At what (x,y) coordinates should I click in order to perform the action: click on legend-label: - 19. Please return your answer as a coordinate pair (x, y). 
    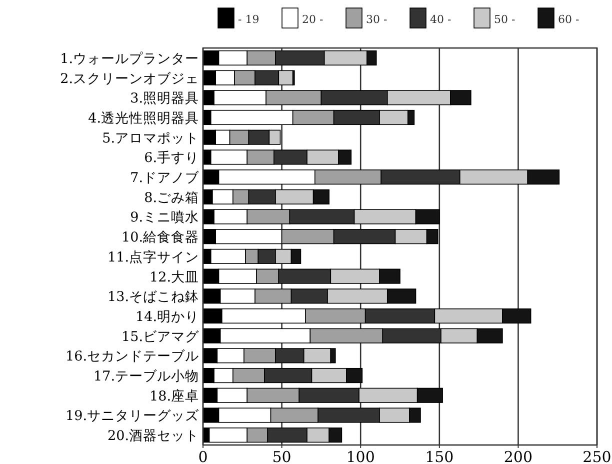
    Looking at the image, I should click on (249, 19).